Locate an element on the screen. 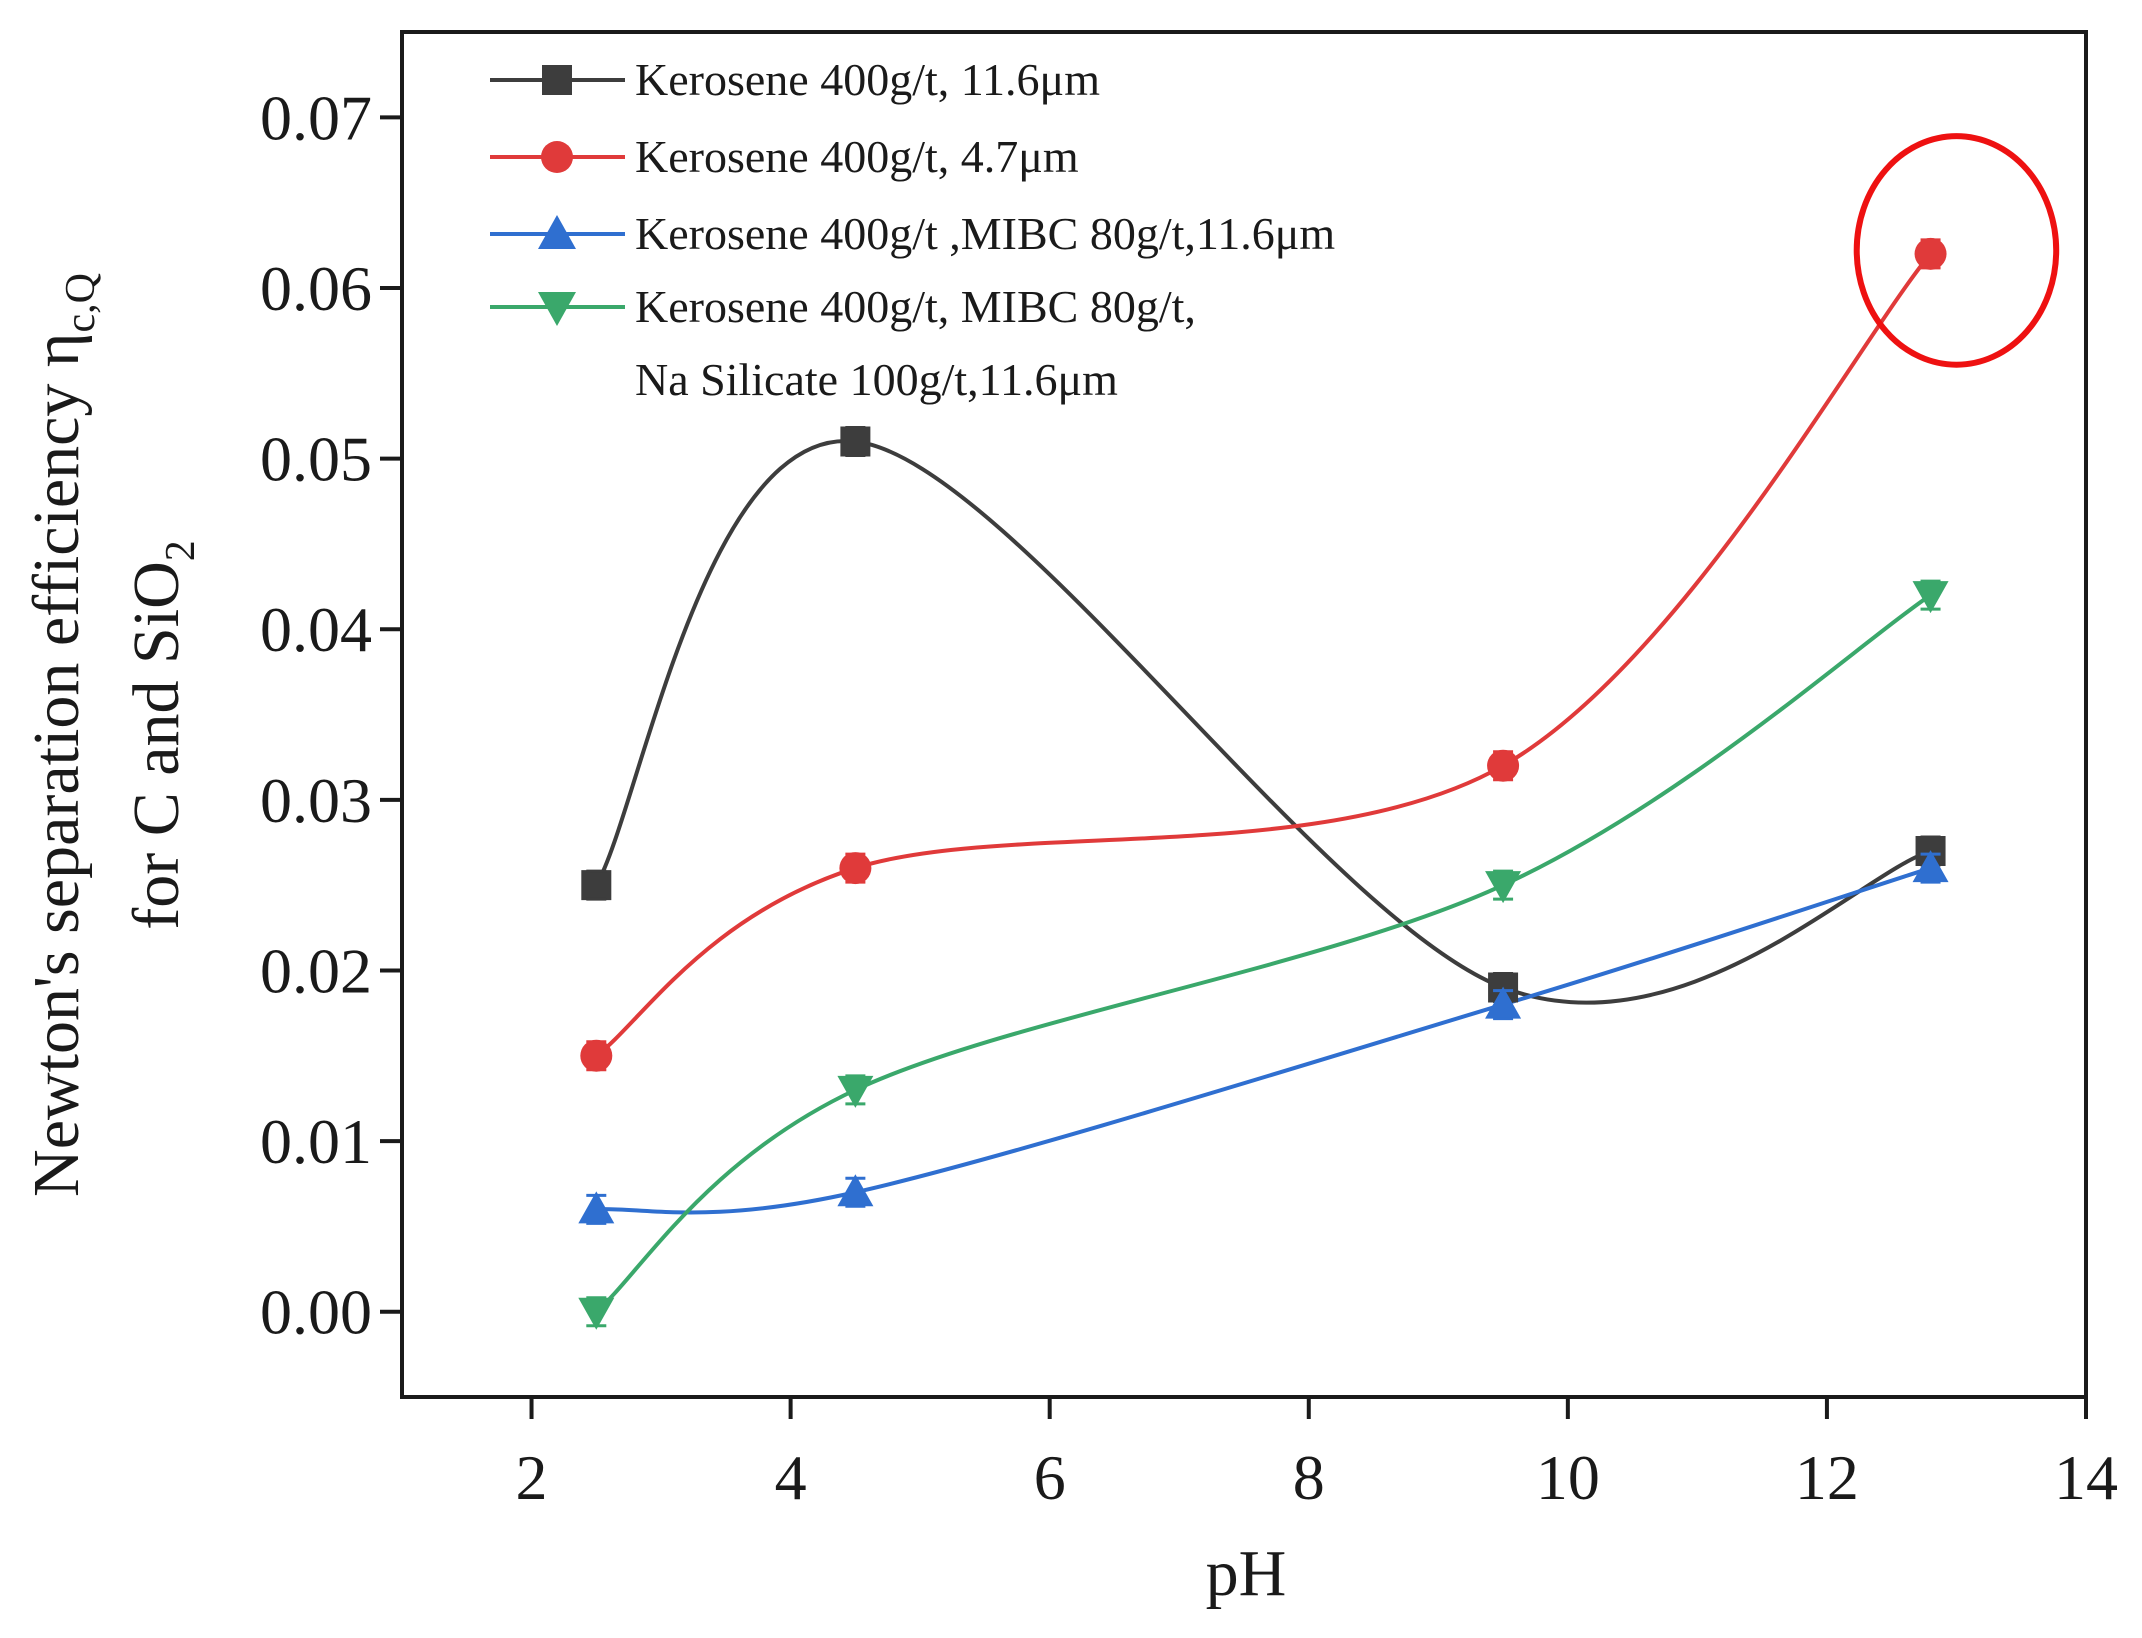  legend-entry-1: Kerosene 400g/t, 11.6μm is located at coordinates (795, 79).